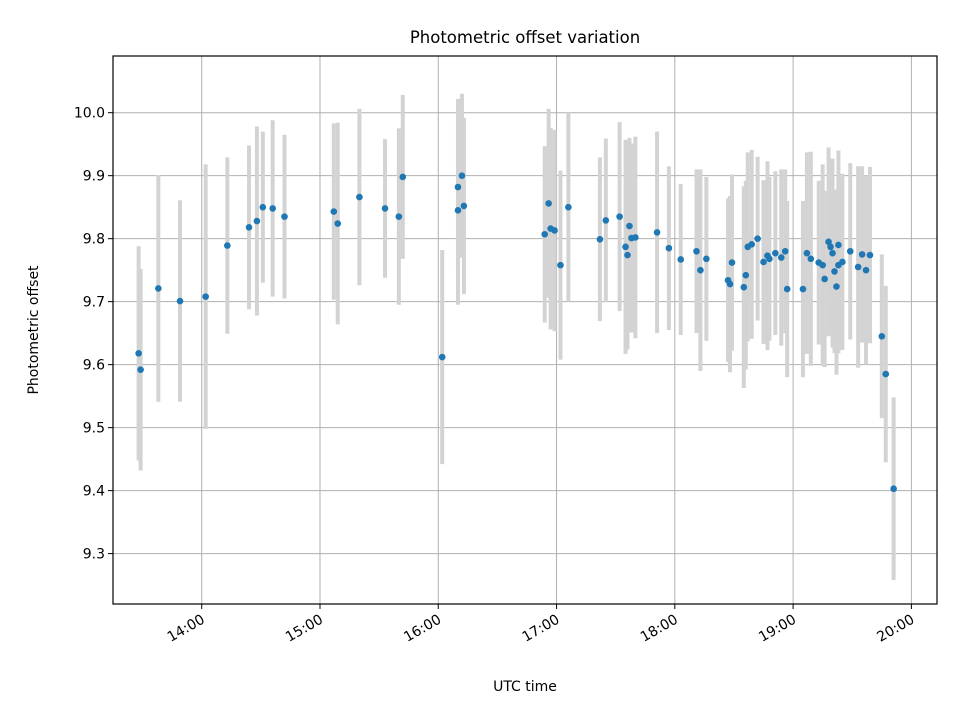  I want to click on x-tick-label: 19:00, so click(777, 629).